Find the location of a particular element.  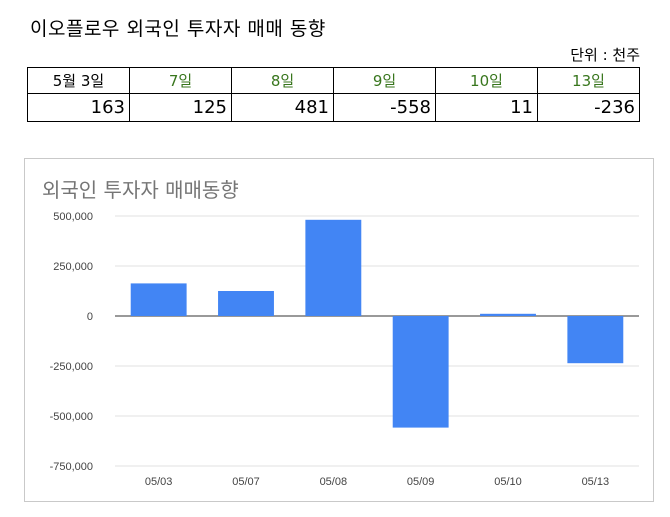

header-cell: 10일 is located at coordinates (486, 80).